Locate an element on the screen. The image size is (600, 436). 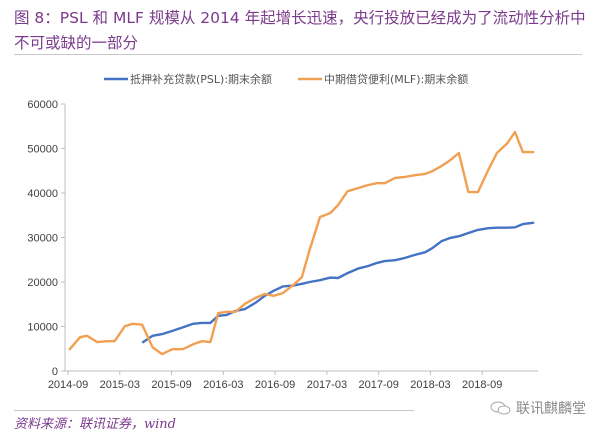
legend-label-mlf: 中期借贷便利(MLF):期末余额 is located at coordinates (396, 79).